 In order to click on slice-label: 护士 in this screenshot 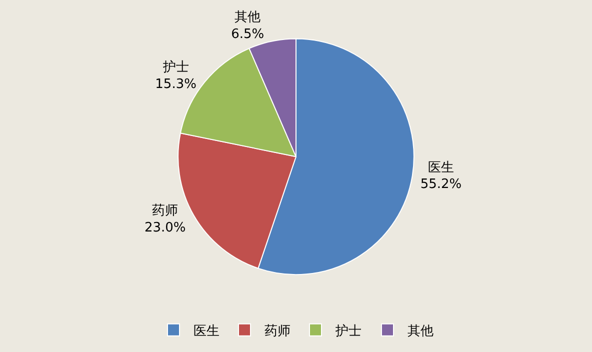, I will do `click(175, 68)`.